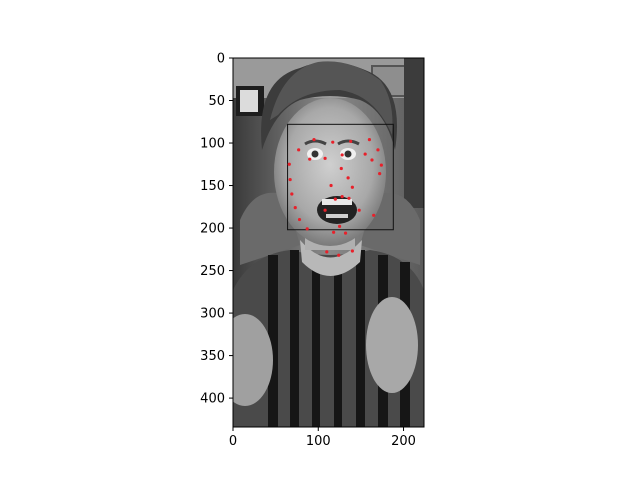 This screenshot has height=480, width=640. What do you see at coordinates (403, 441) in the screenshot?
I see `x-tick-label: 200` at bounding box center [403, 441].